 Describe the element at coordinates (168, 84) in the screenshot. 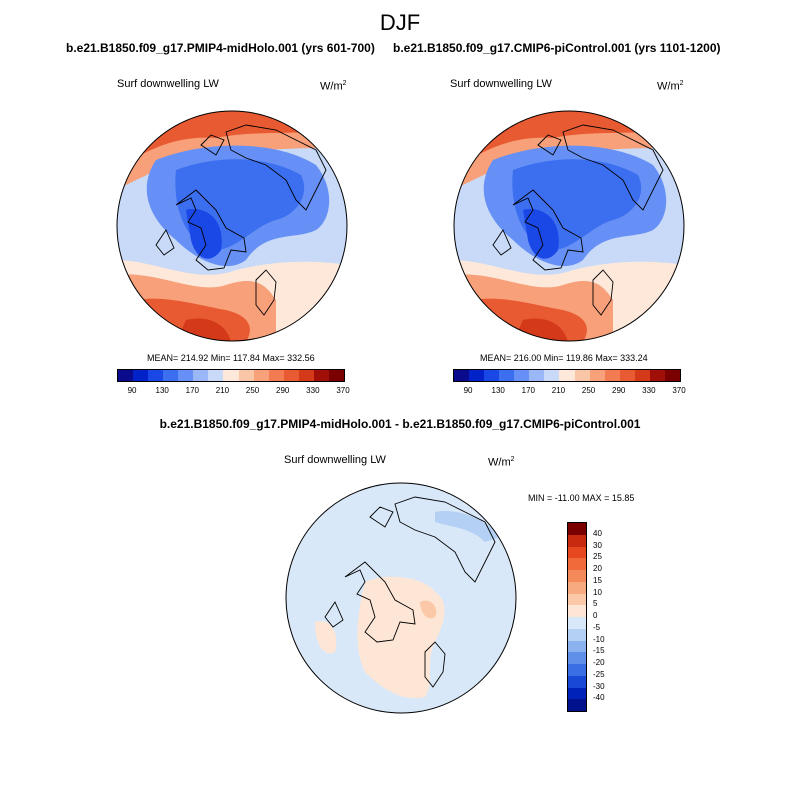

I see `panel1-variable-label: Surf downwelling LW` at that location.